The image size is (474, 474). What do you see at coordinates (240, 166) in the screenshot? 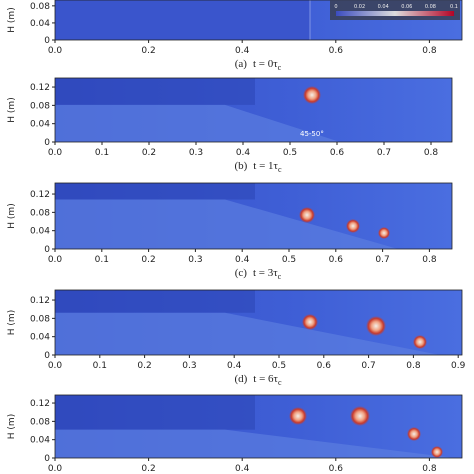
I see `caption-label: (b)` at bounding box center [240, 166].